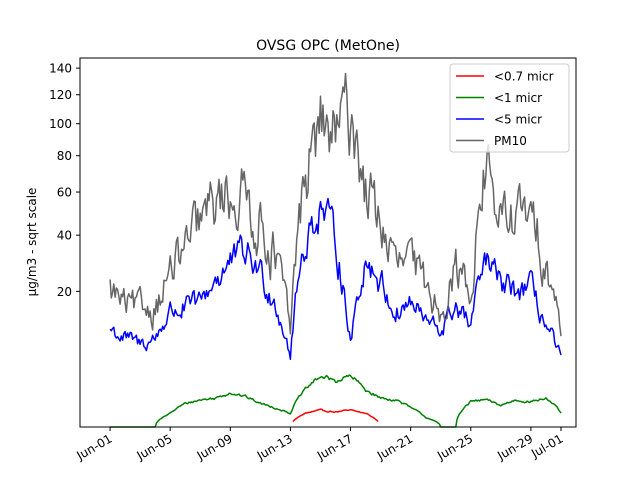  What do you see at coordinates (60, 124) in the screenshot?
I see `y-tick-label: 100` at bounding box center [60, 124].